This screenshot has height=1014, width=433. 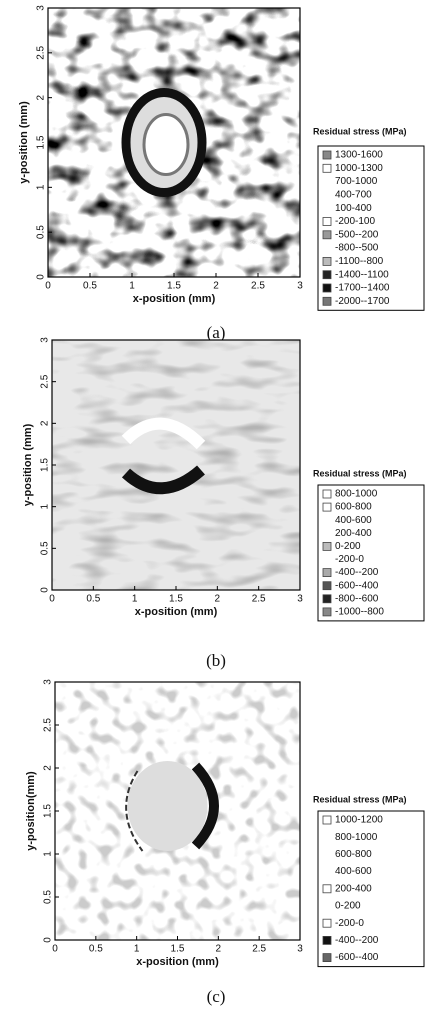 What do you see at coordinates (353, 208) in the screenshot?
I see `legend-label: 100-400` at bounding box center [353, 208].